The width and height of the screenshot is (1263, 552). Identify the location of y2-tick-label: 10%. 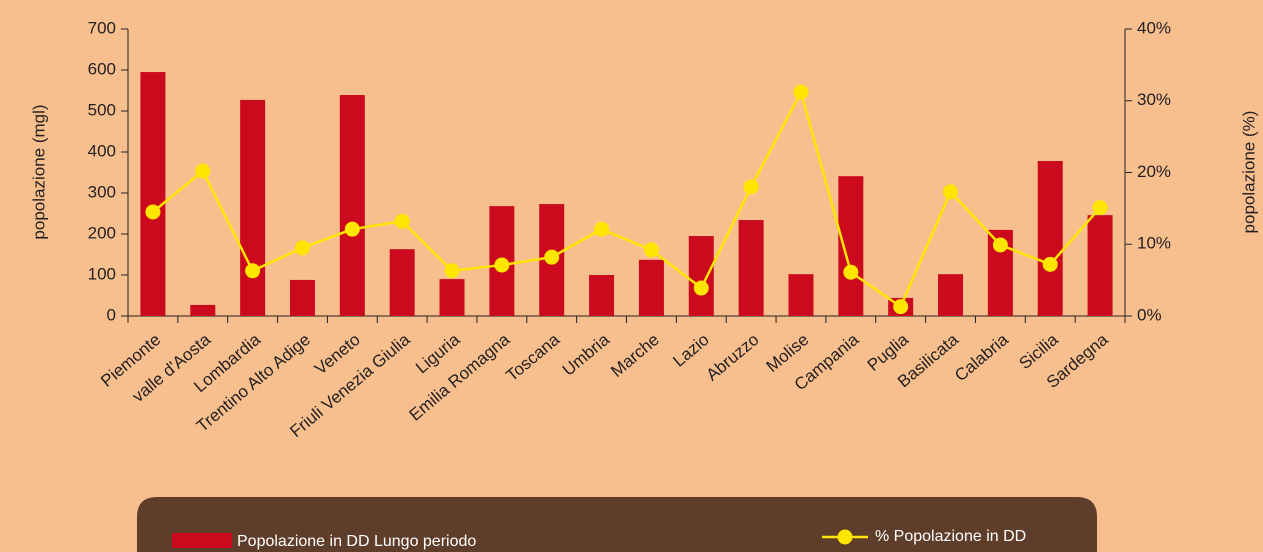
(1154, 243).